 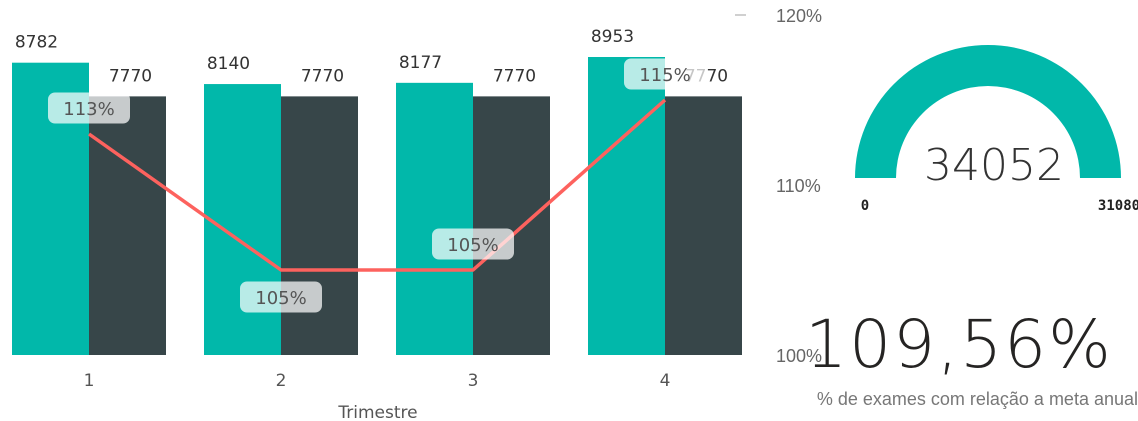 I want to click on x-tick-label: 4, so click(x=665, y=381).